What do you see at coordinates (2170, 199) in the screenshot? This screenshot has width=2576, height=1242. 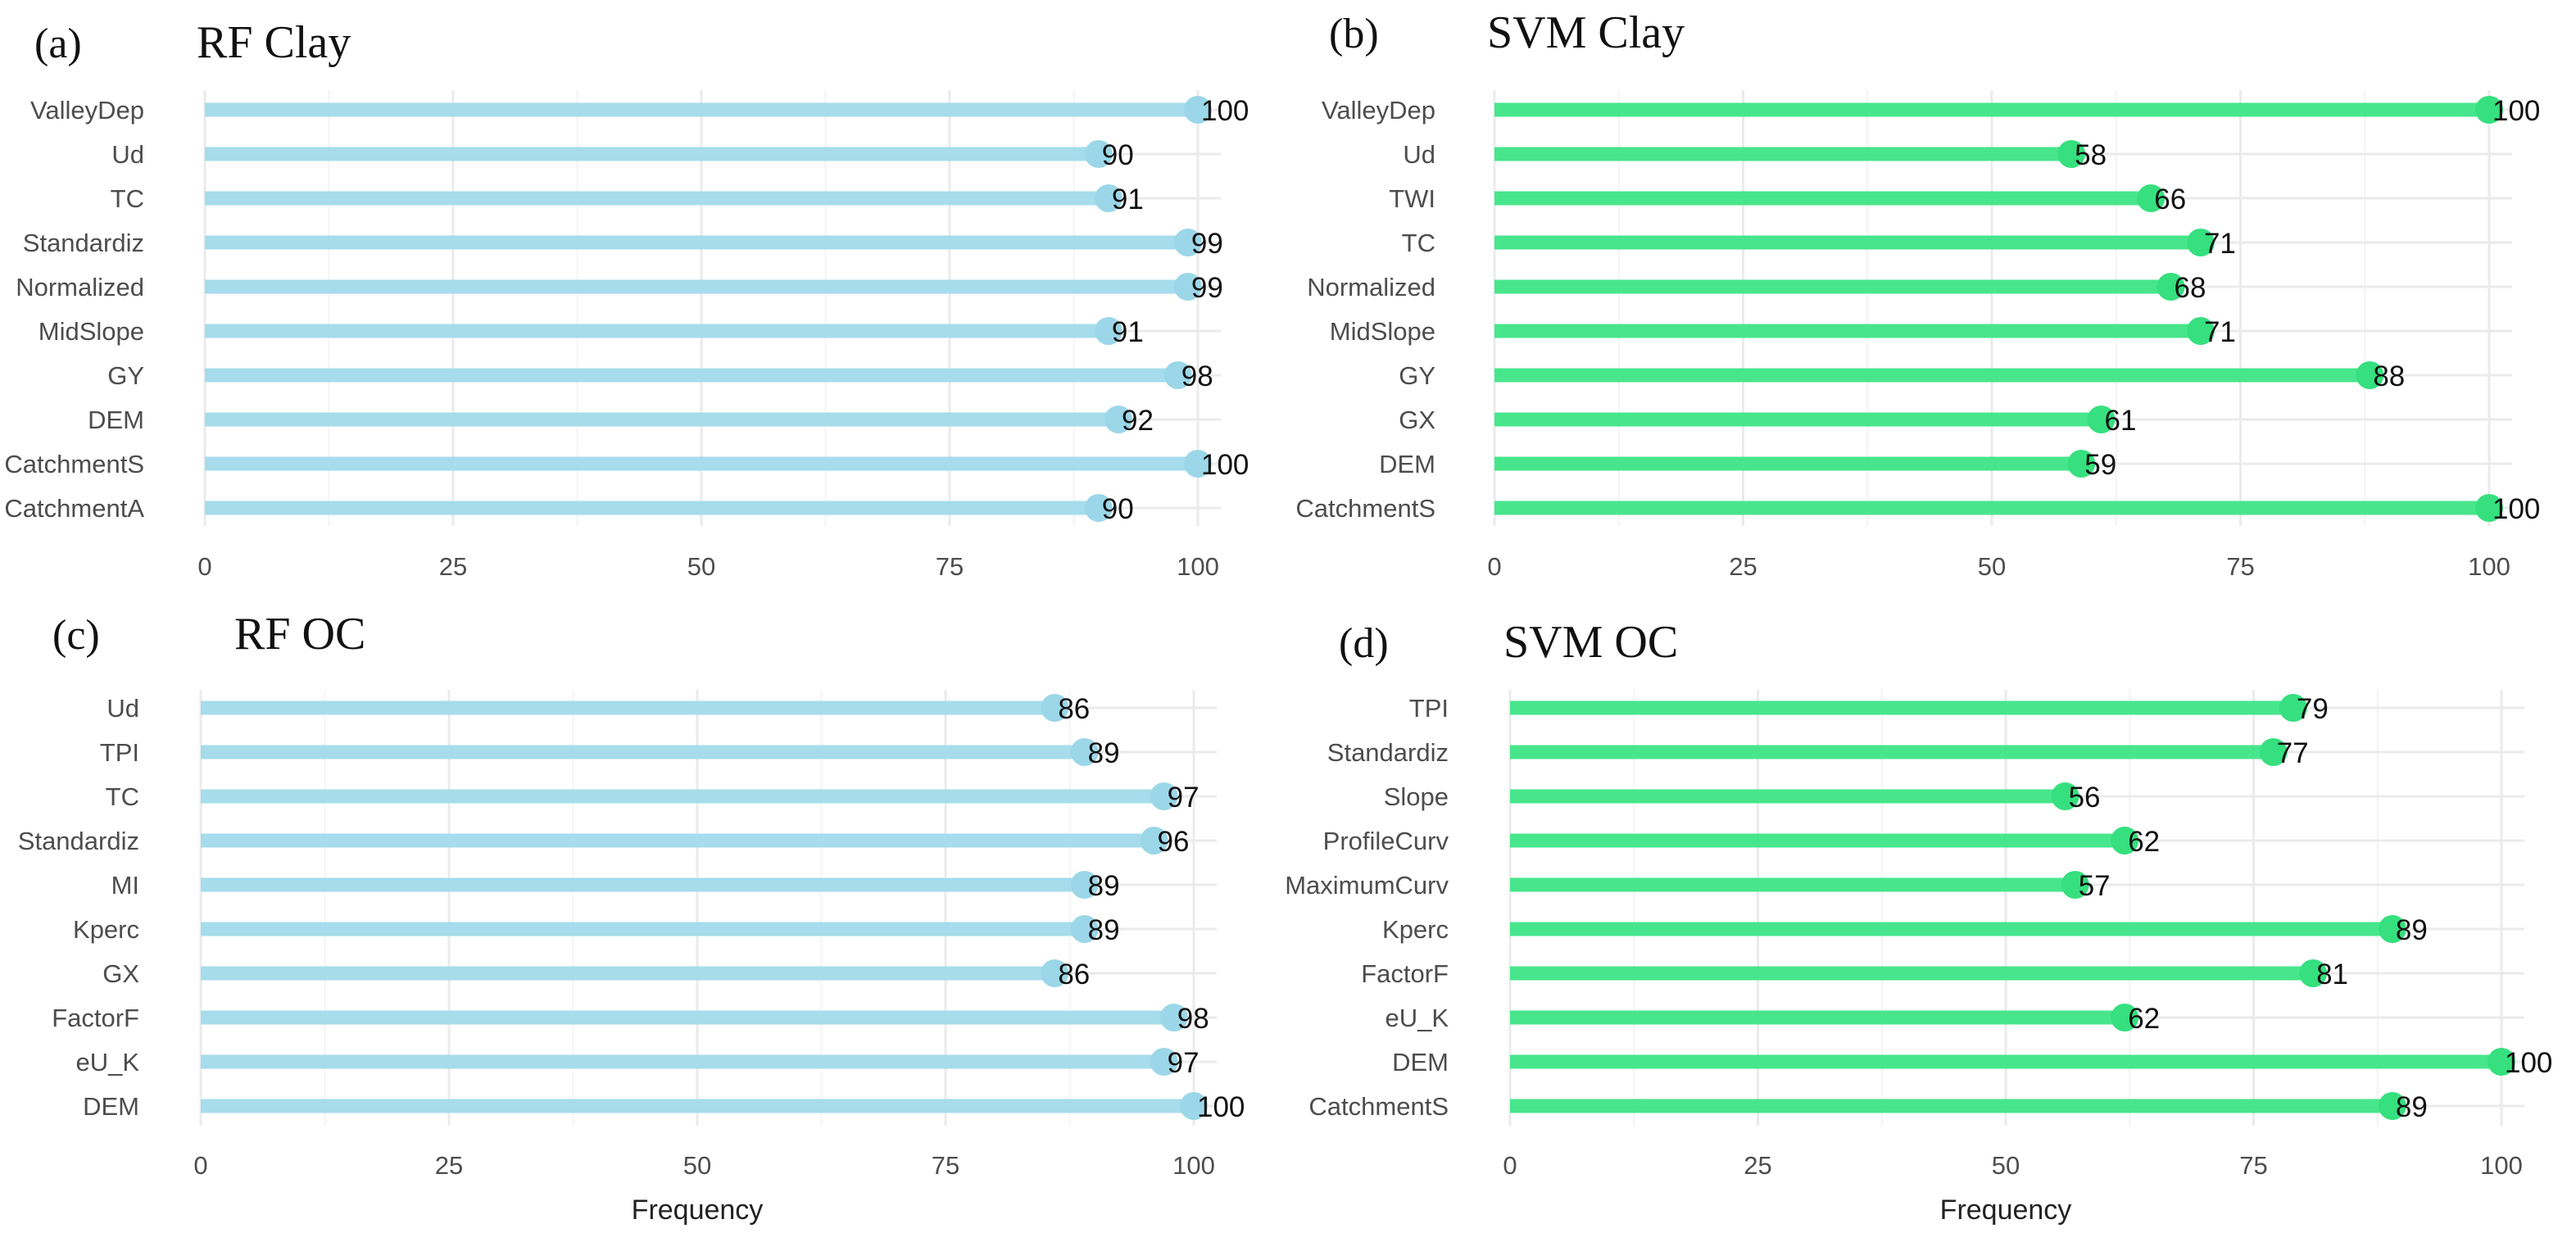 I see `data-label: 66` at bounding box center [2170, 199].